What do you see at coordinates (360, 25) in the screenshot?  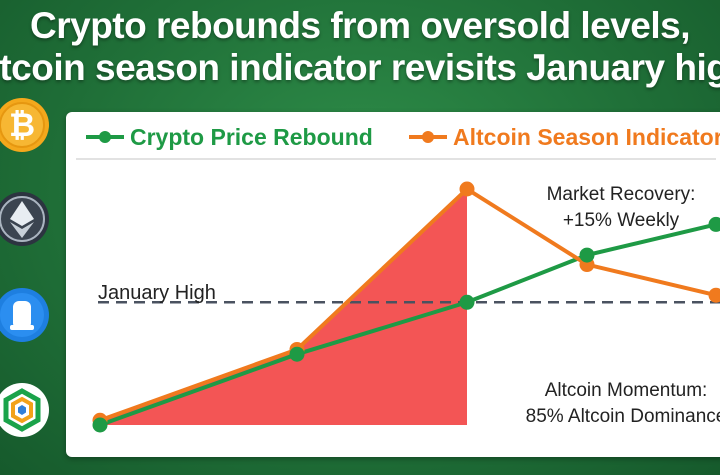 I see `headline-line-1: Crypto rebounds from oversold levels,` at bounding box center [360, 25].